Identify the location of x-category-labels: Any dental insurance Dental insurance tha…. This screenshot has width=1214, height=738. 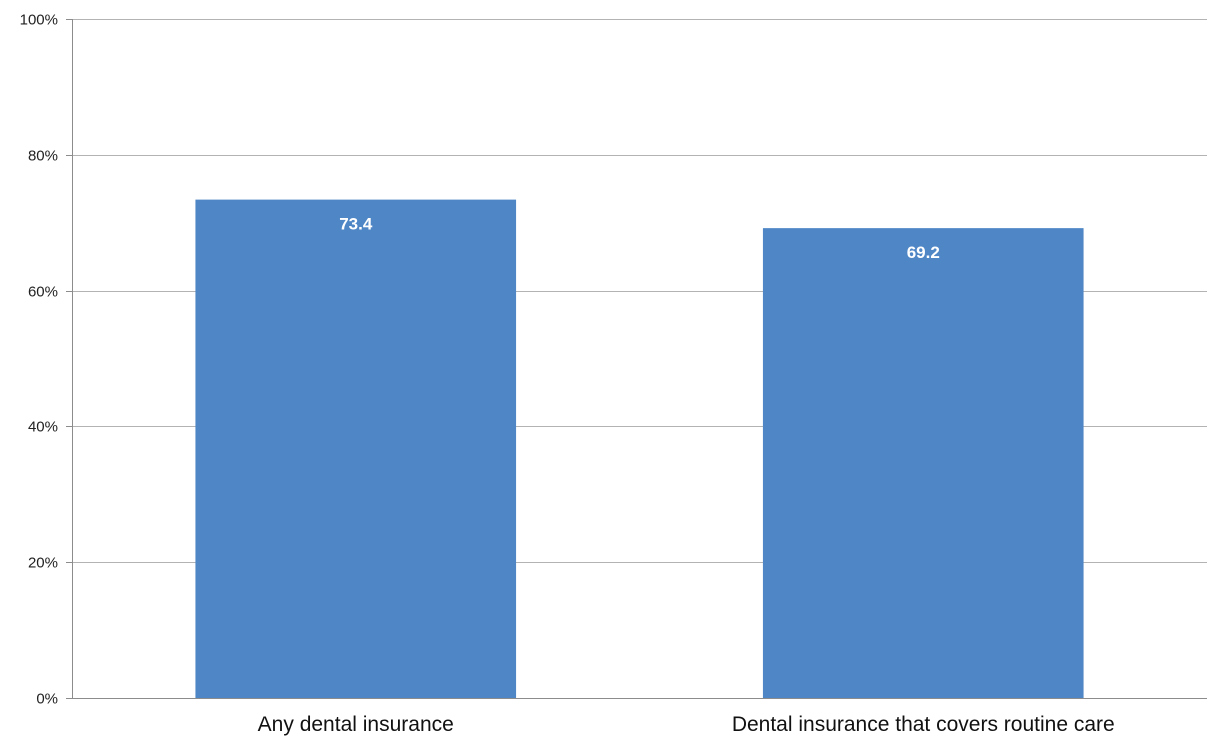
(686, 724).